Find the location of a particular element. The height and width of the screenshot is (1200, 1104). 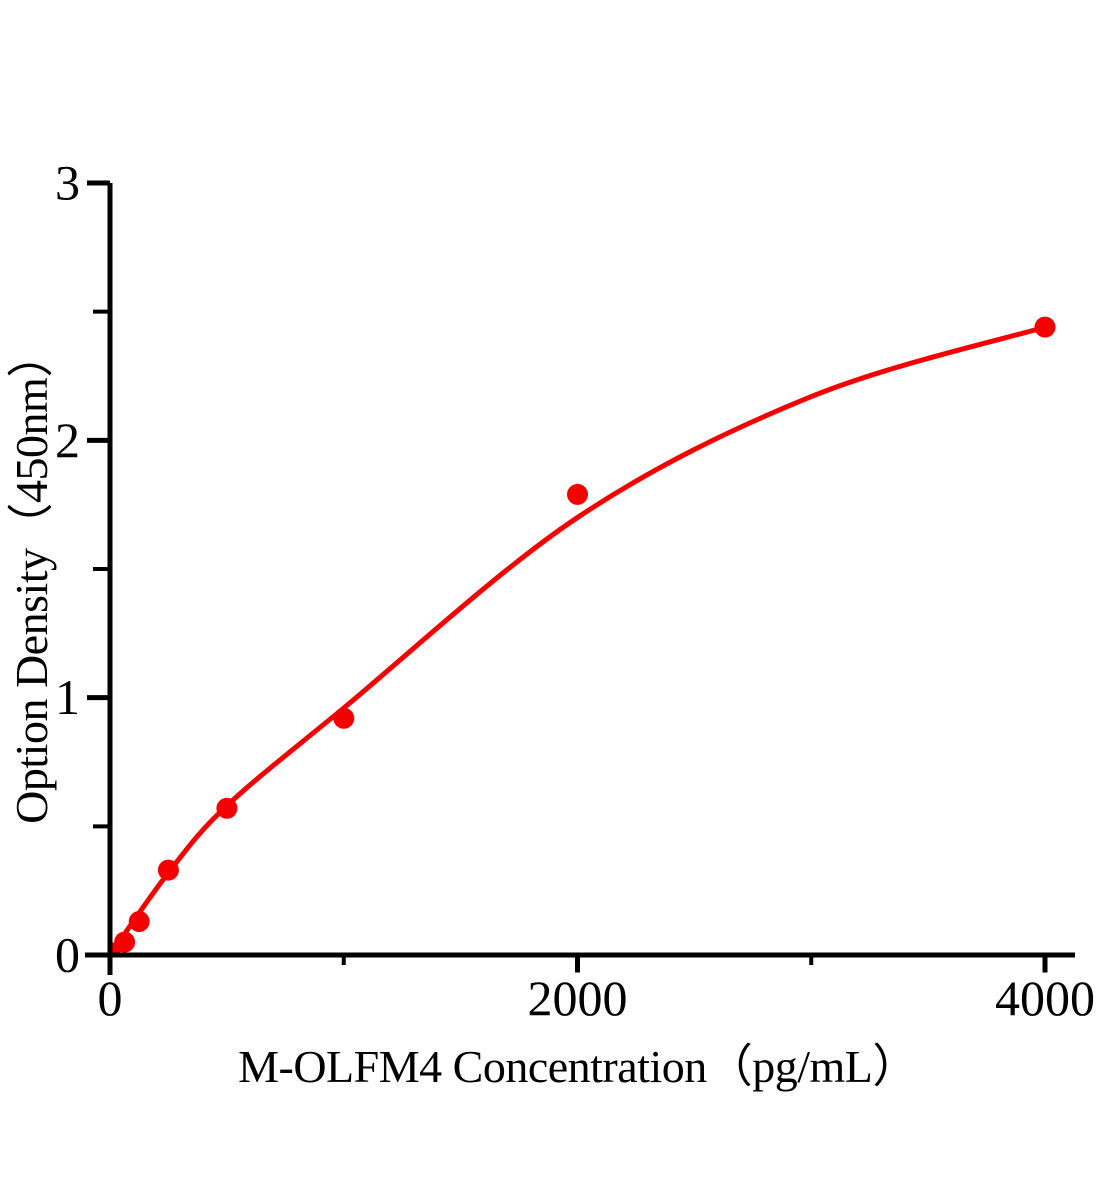

y-tick-label: 0 is located at coordinates (67, 955).